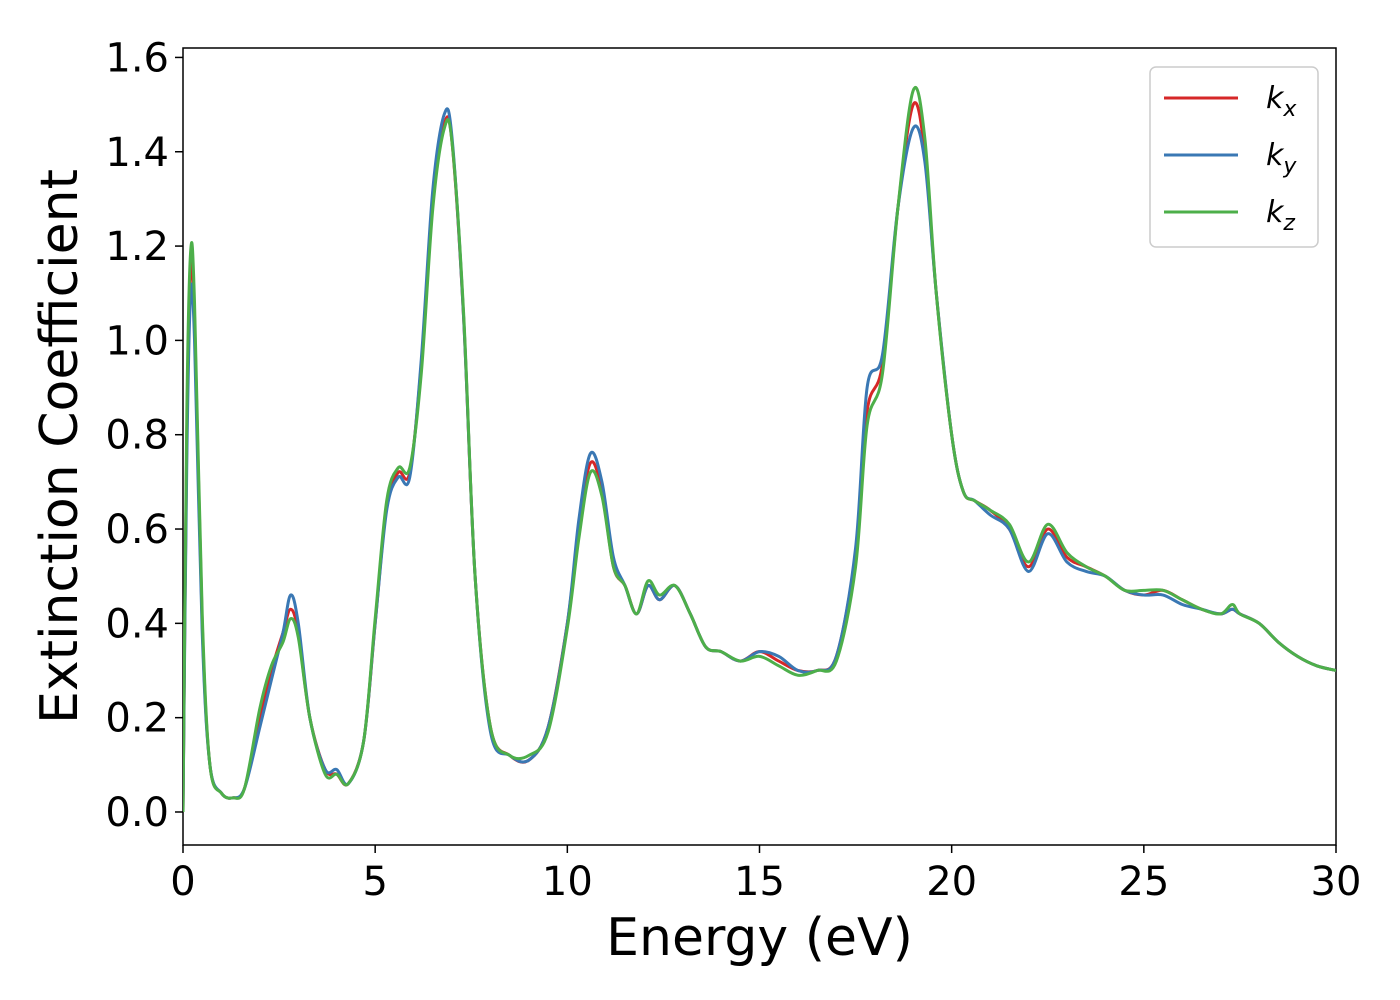 The image size is (1400, 1000). I want to click on legend-label-kx: kx, so click(1281, 101).